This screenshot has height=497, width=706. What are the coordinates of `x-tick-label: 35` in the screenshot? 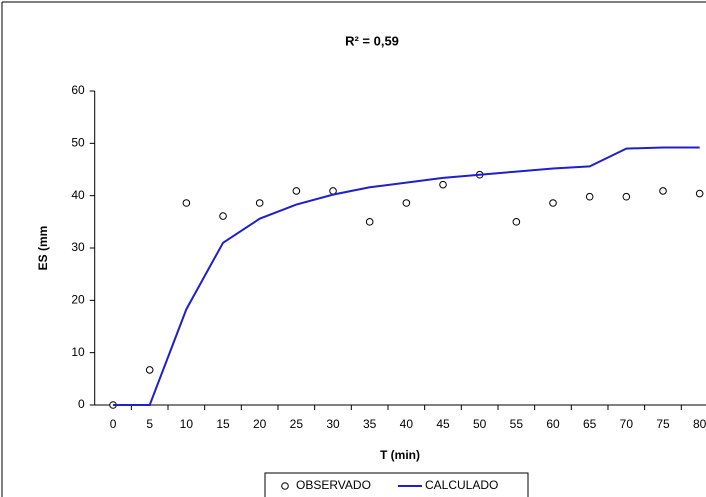 It's located at (370, 424).